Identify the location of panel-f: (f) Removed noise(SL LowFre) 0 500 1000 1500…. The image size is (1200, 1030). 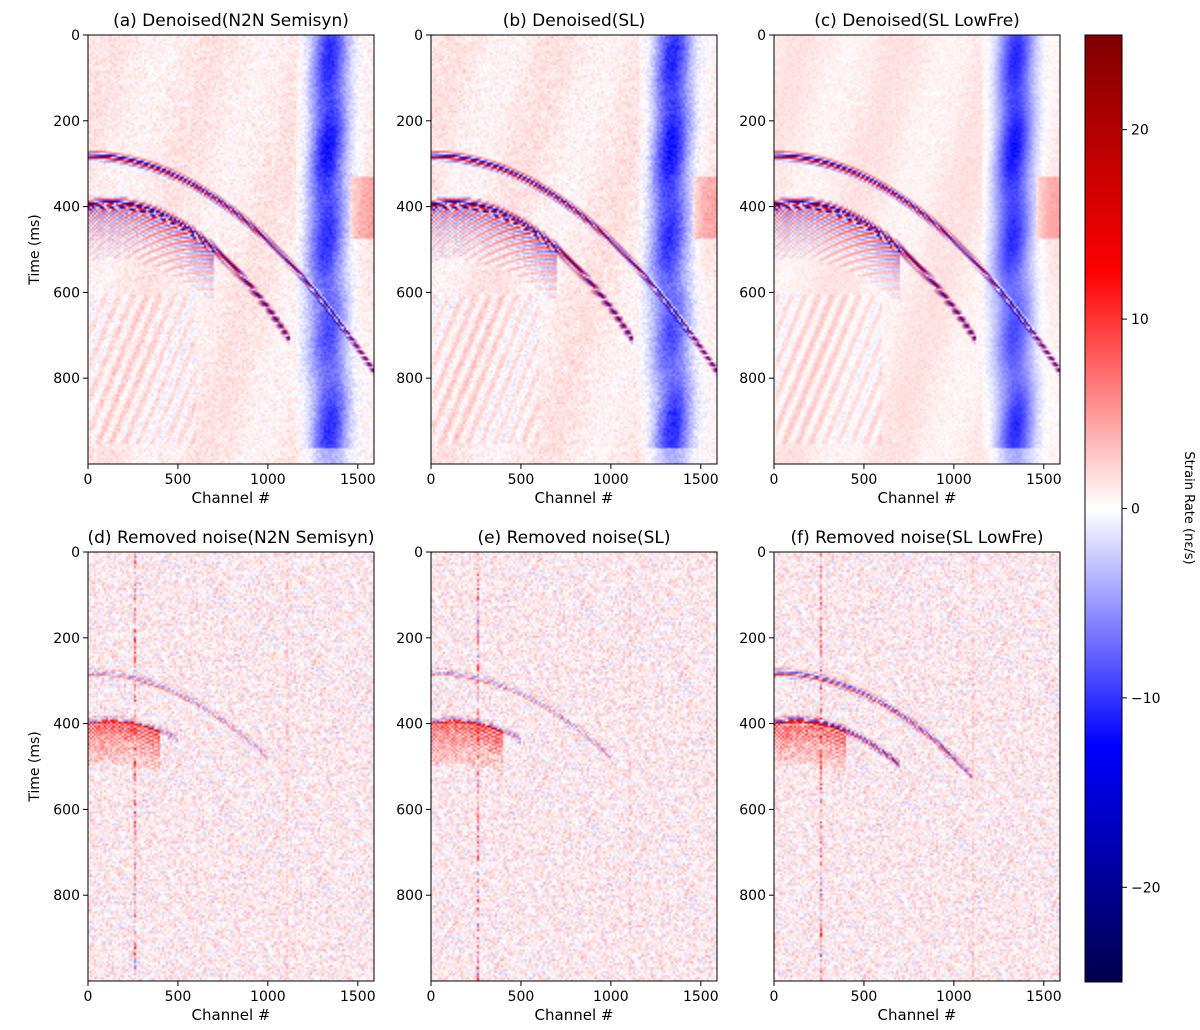
(900, 776).